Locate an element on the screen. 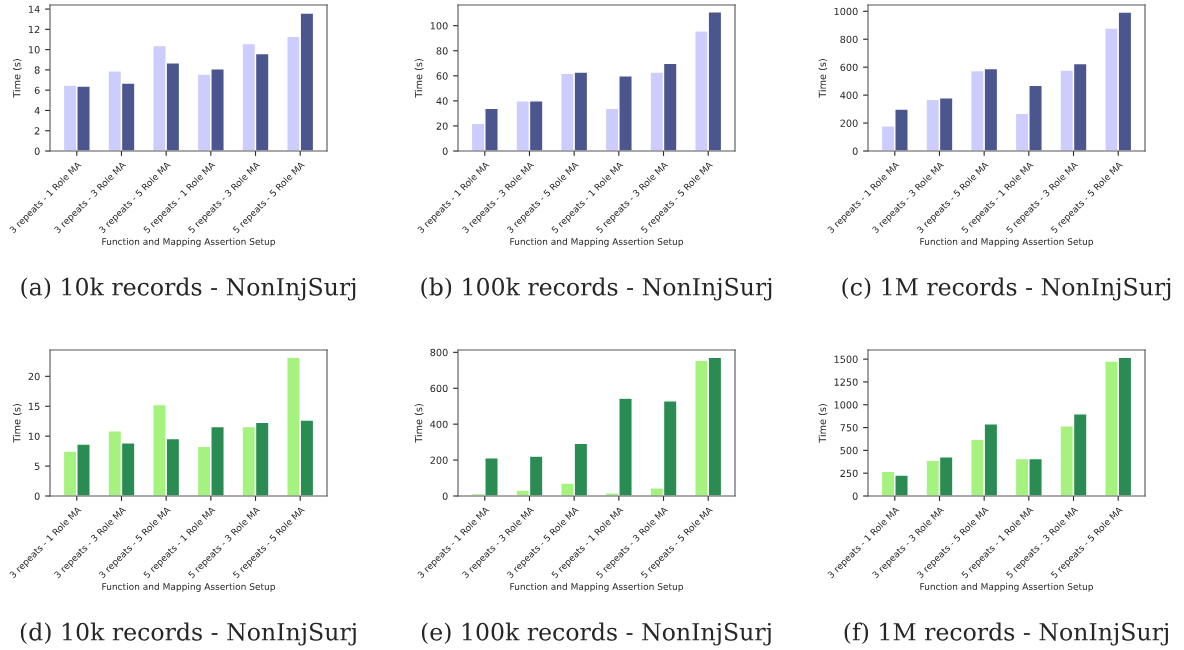  y-tick-label: 100 is located at coordinates (439, 26).